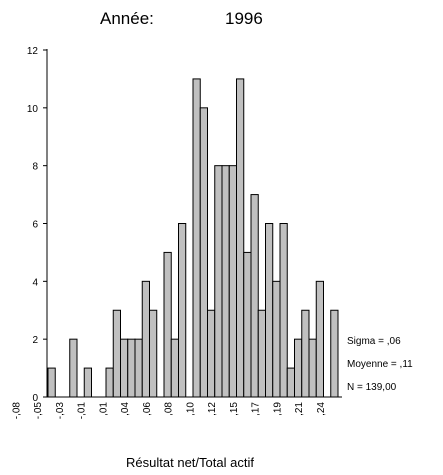 The height and width of the screenshot is (475, 443). Describe the element at coordinates (35, 282) in the screenshot. I see `y-tick-label: 4` at that location.